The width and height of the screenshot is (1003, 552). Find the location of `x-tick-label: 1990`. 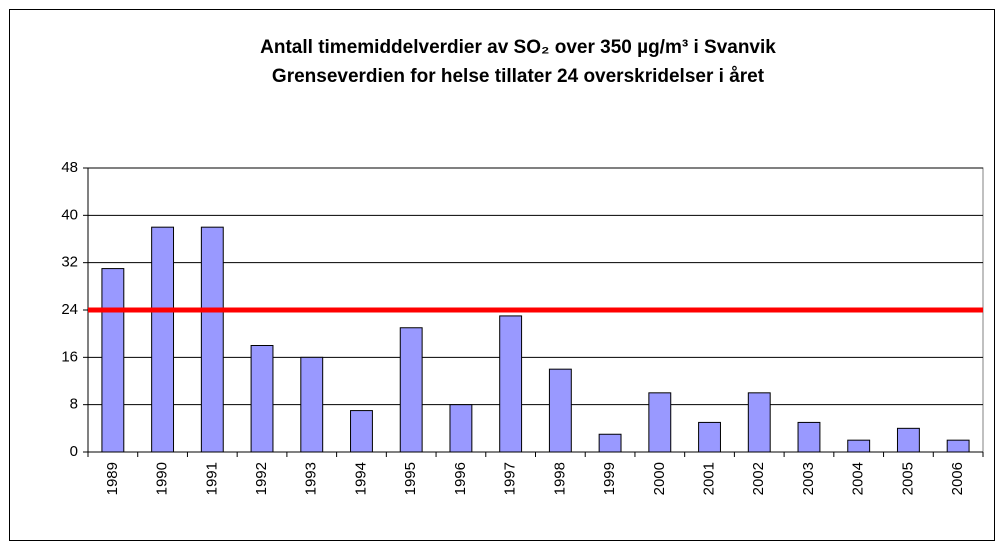

x-tick-label: 1990 is located at coordinates (162, 478).